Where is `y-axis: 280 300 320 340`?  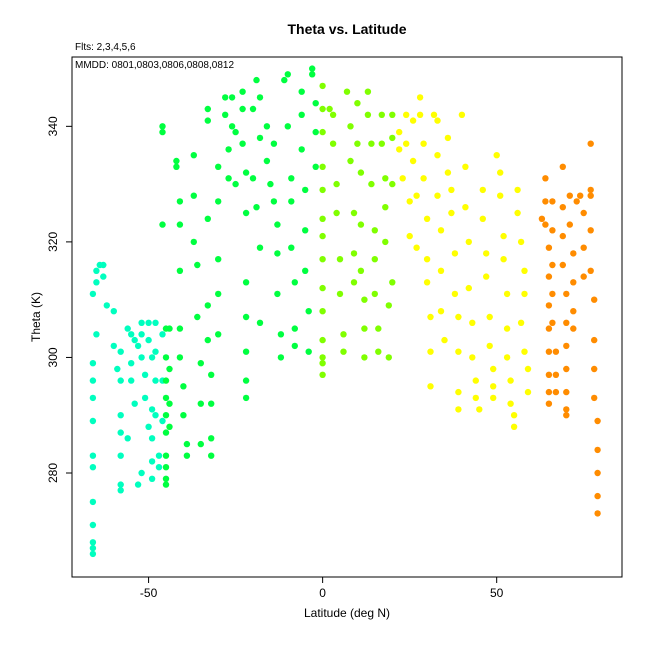
y-axis: 280 300 320 340 is located at coordinates (59, 299).